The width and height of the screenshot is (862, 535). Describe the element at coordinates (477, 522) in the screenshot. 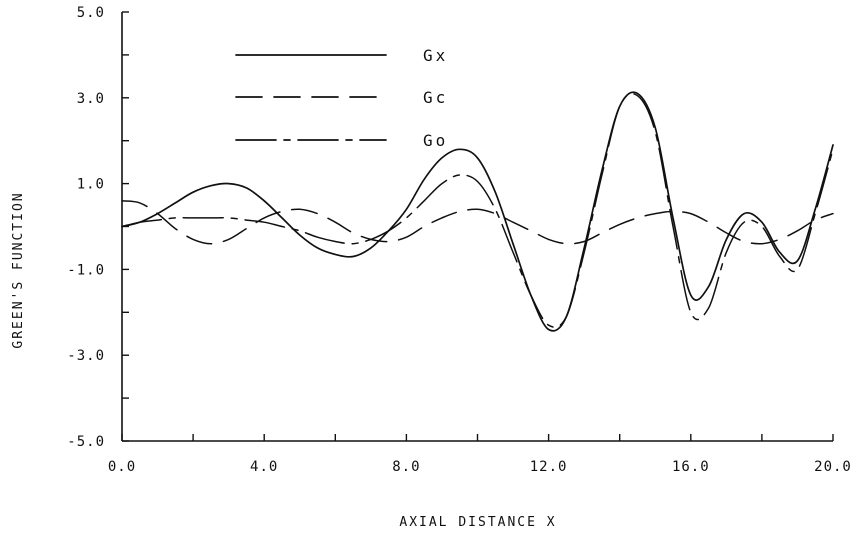

I see `x-axis-label: AXIAL DISTANCE X` at that location.